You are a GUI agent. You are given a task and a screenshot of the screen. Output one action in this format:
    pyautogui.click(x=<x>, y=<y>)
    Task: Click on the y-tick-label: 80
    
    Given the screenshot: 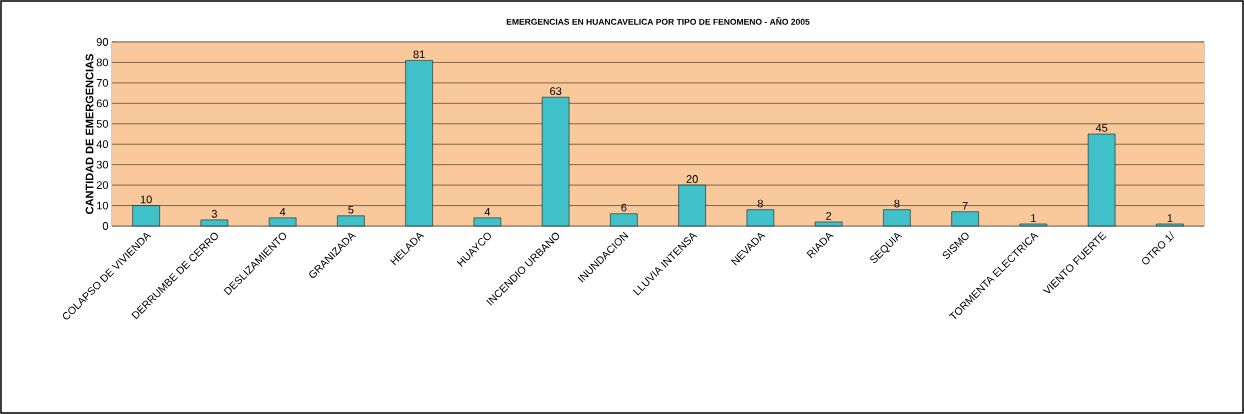 What is the action you would take?
    pyautogui.click(x=102, y=62)
    